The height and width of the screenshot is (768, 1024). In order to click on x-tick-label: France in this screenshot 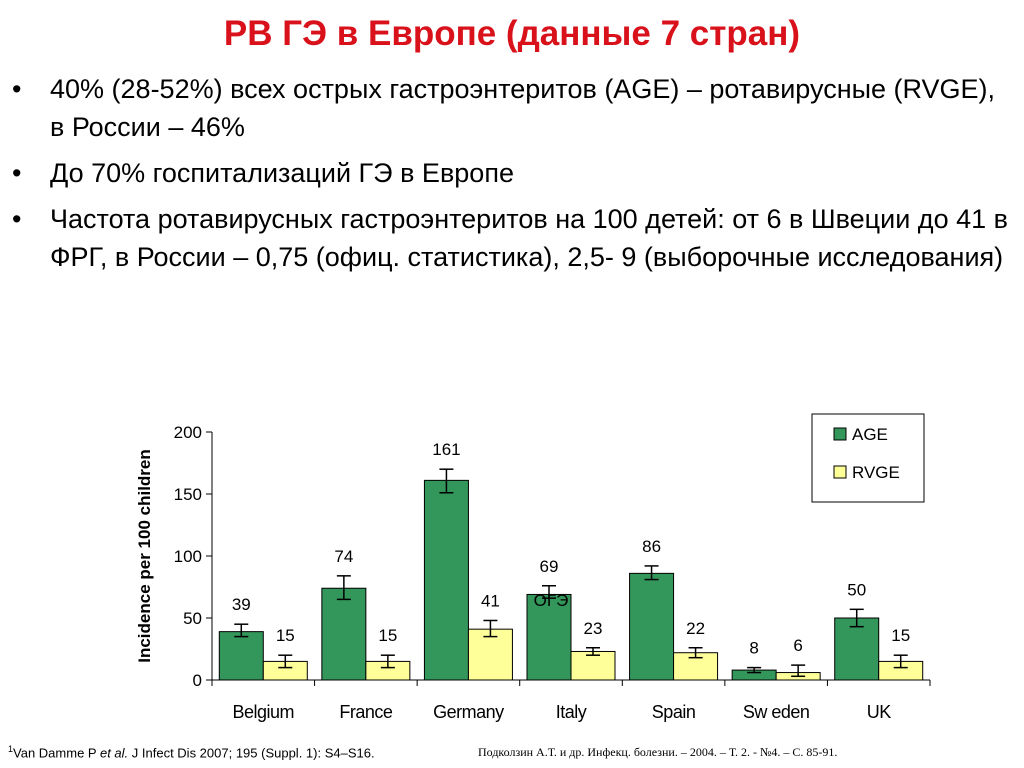, I will do `click(366, 712)`.